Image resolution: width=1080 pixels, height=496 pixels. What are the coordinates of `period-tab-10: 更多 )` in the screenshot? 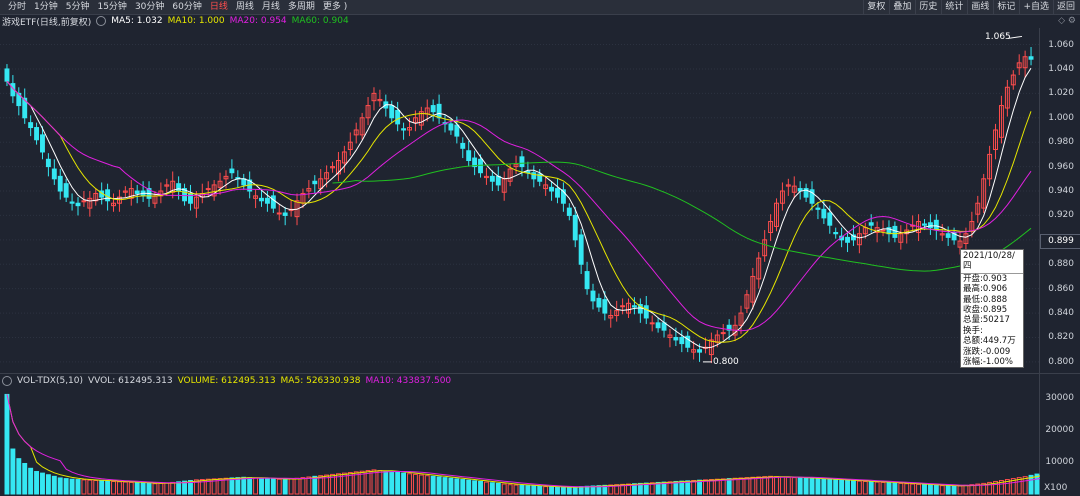 It's located at (335, 7).